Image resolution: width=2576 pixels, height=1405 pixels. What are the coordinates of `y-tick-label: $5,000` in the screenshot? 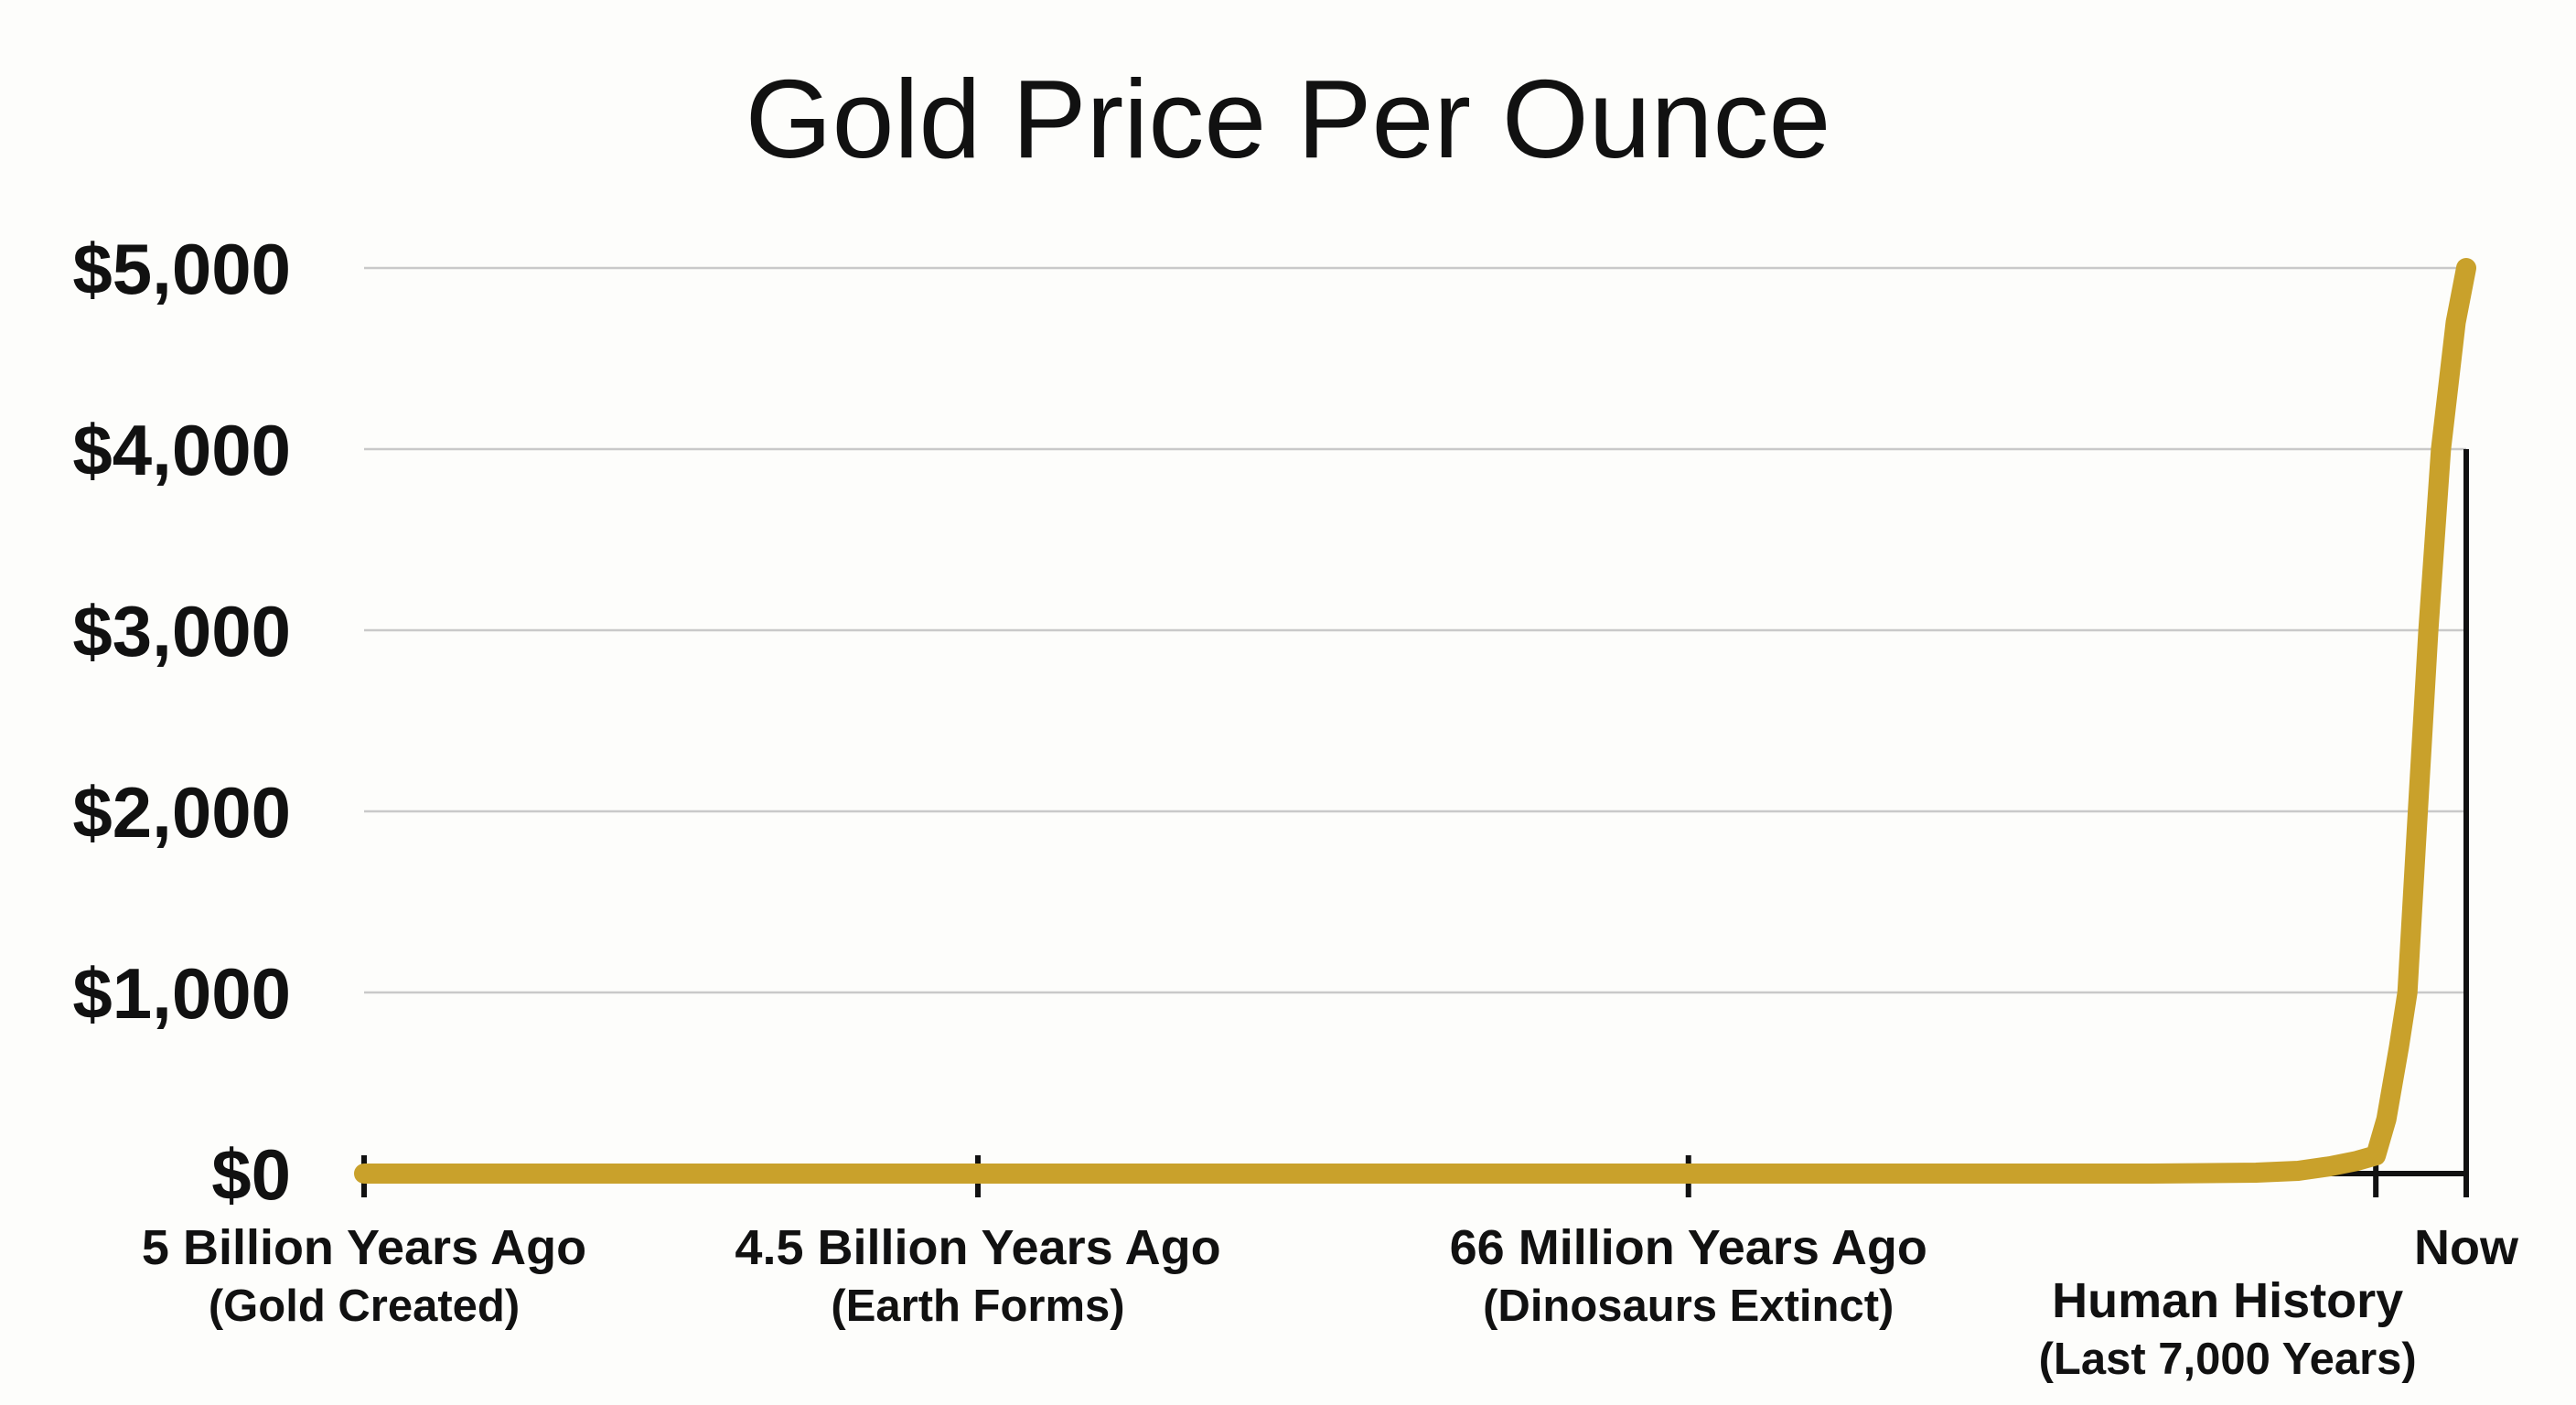 It's located at (182, 269).